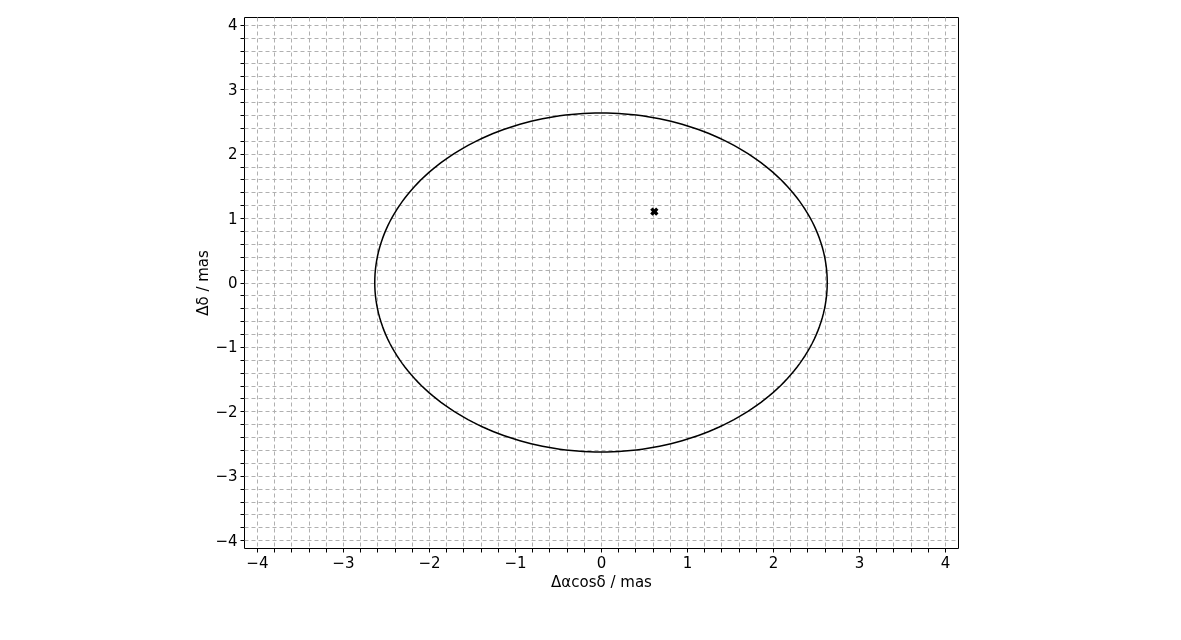 This screenshot has height=640, width=1181. I want to click on x-tick-label: −1, so click(515, 562).